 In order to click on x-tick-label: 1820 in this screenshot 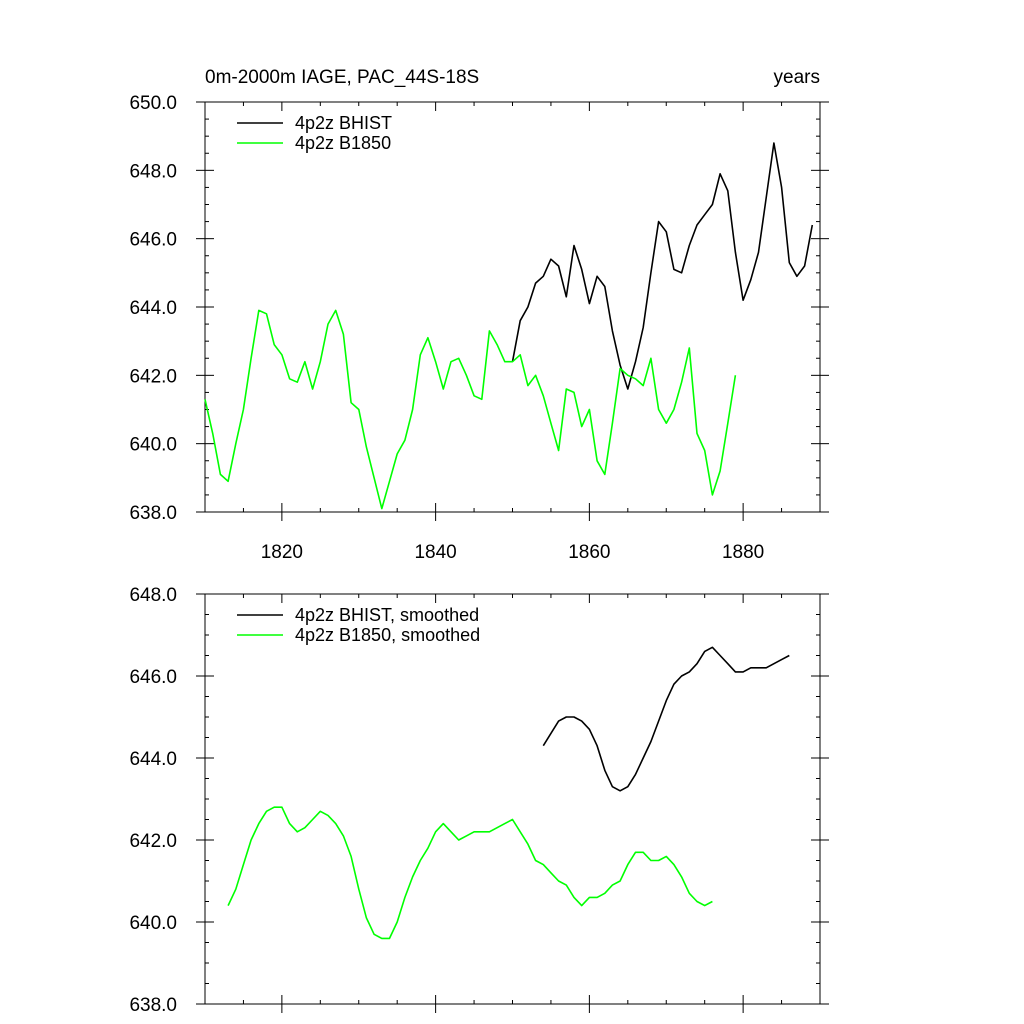, I will do `click(282, 552)`.